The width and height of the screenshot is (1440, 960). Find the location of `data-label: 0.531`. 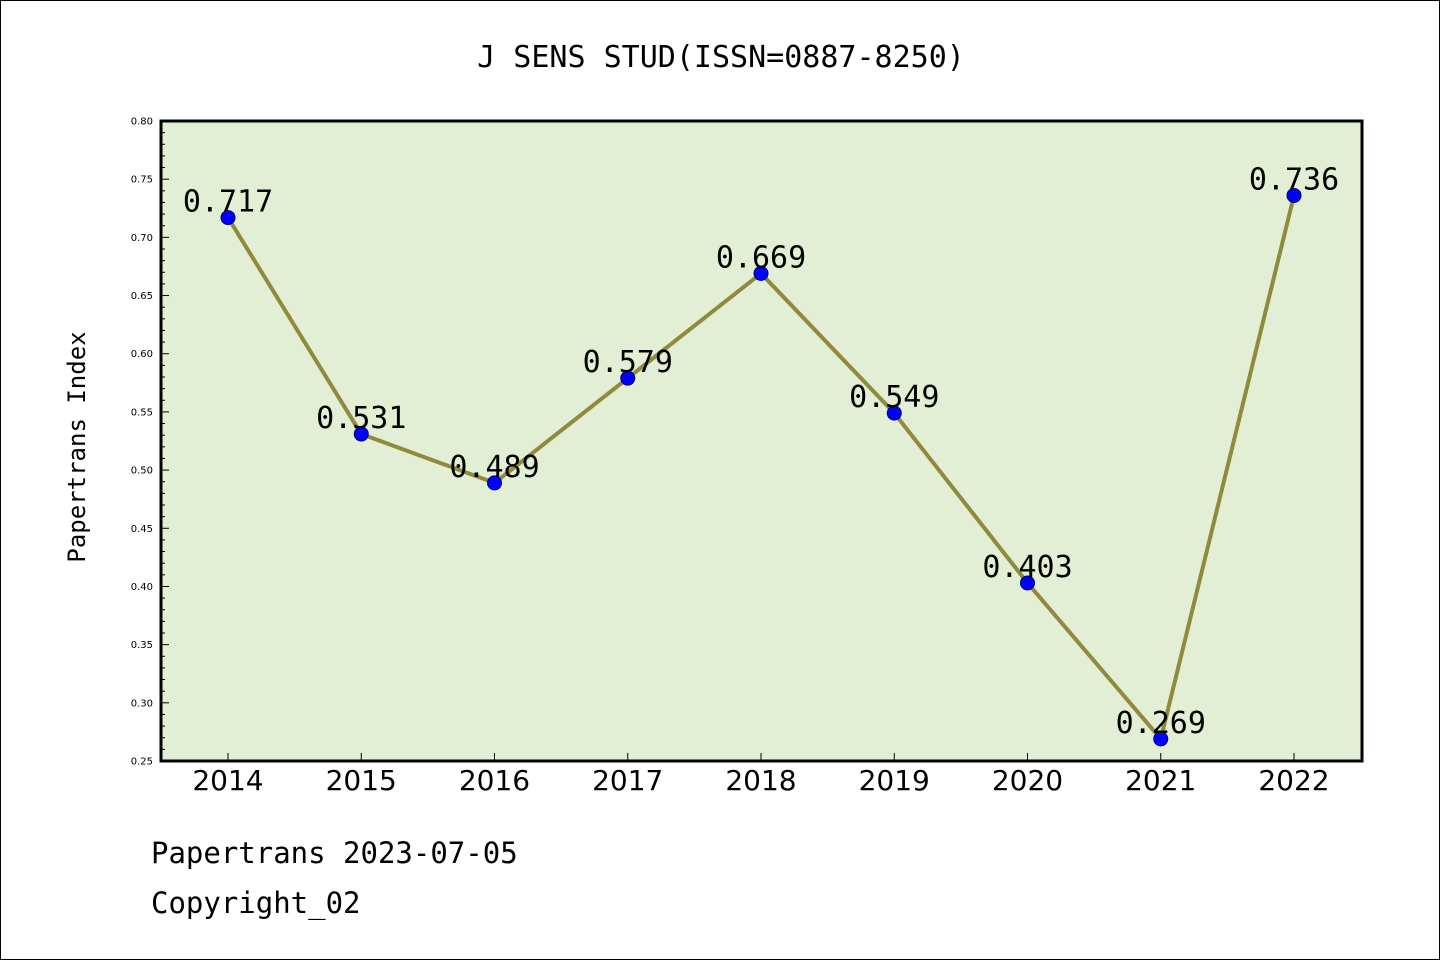

data-label: 0.531 is located at coordinates (361, 418).